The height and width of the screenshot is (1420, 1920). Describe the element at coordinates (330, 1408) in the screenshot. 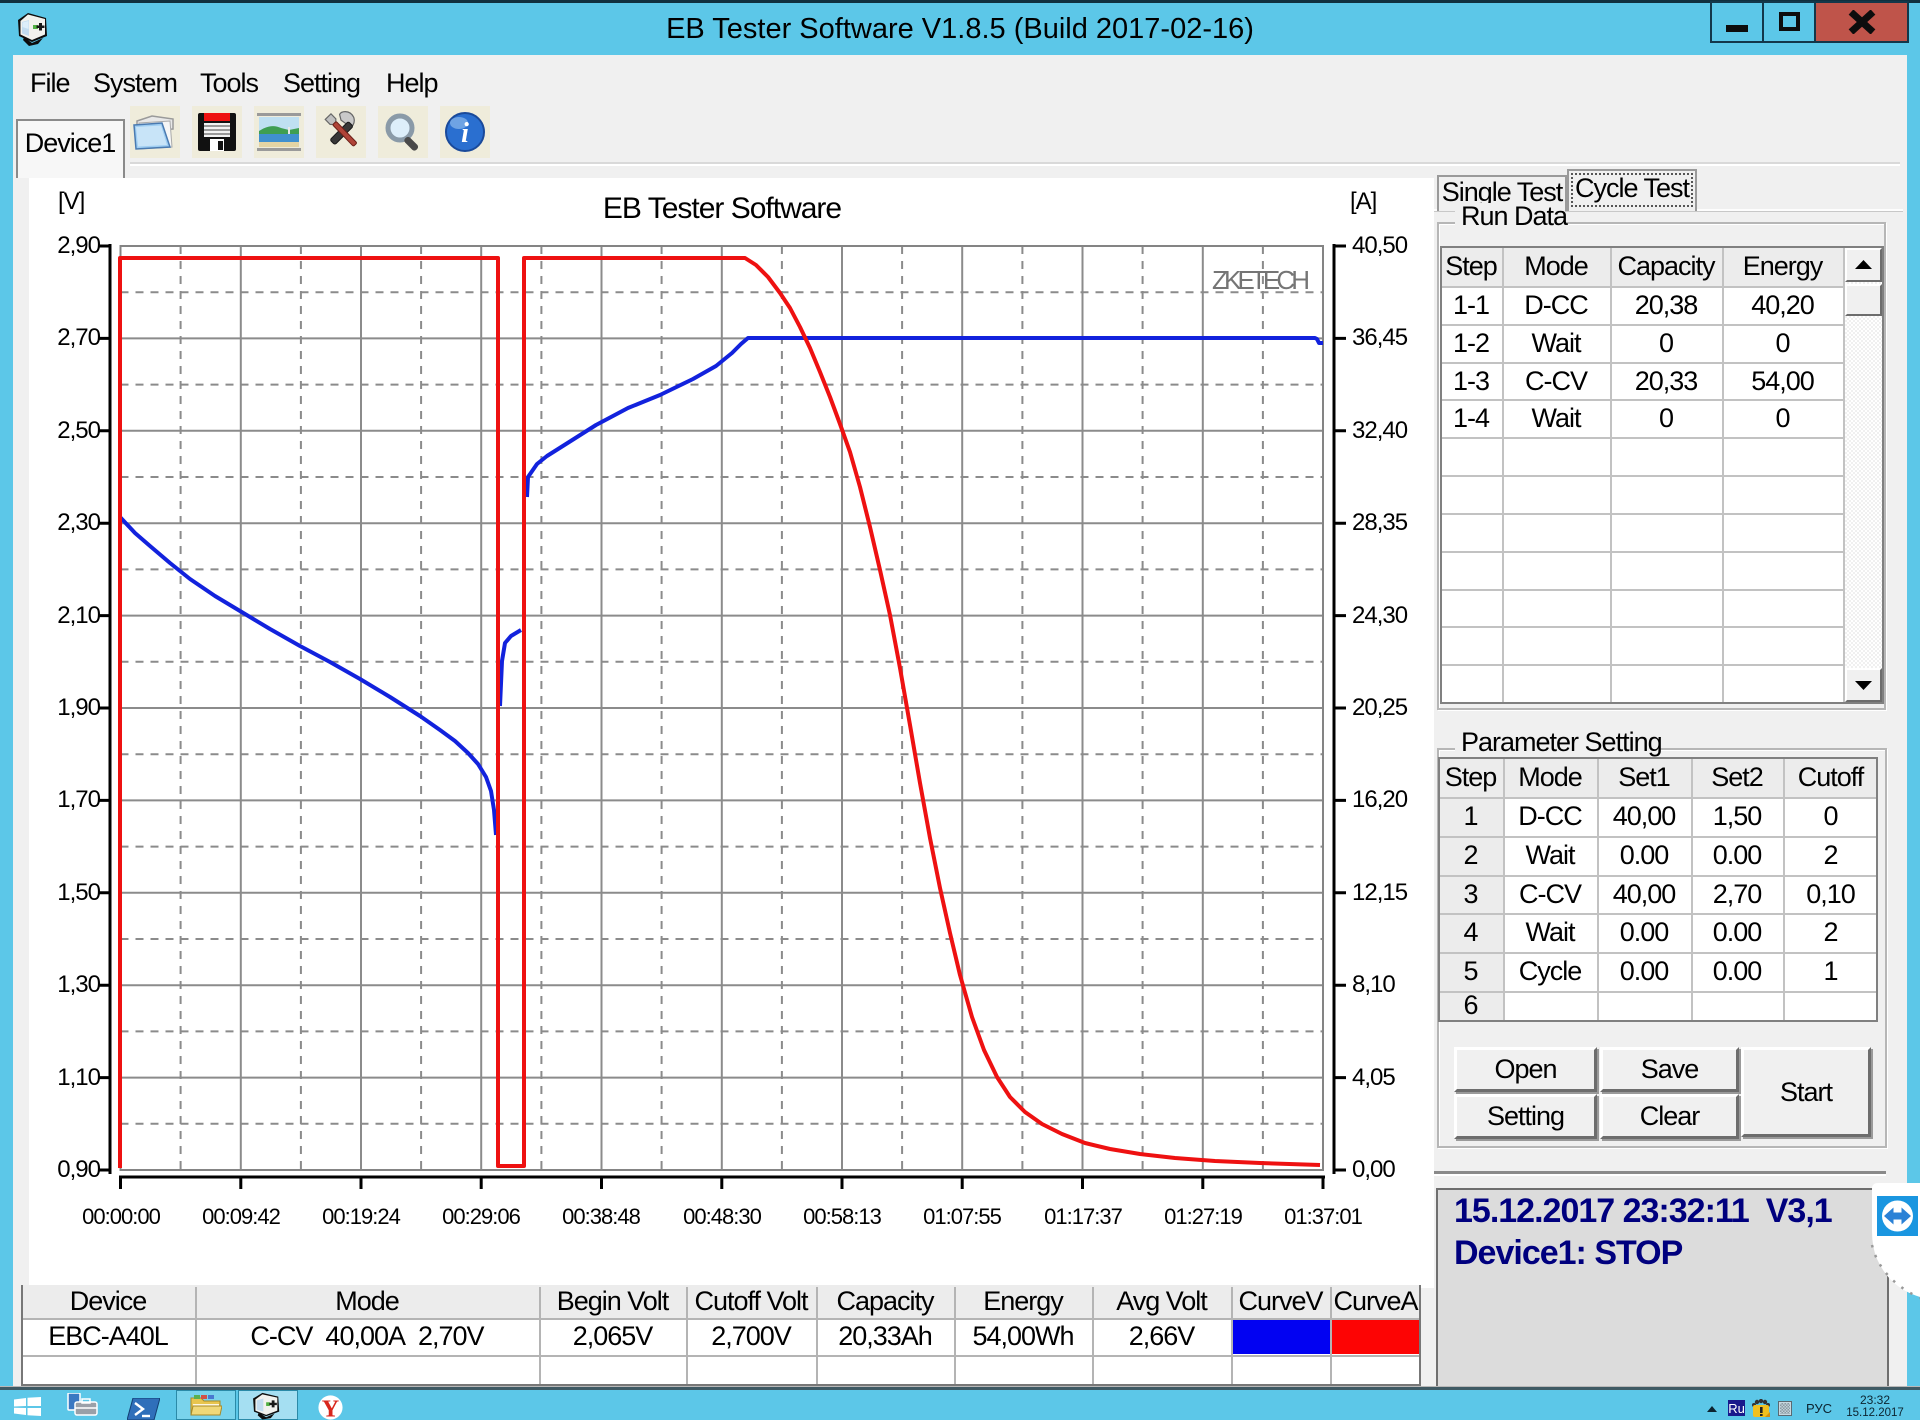

I see `svg-text: Y` at that location.